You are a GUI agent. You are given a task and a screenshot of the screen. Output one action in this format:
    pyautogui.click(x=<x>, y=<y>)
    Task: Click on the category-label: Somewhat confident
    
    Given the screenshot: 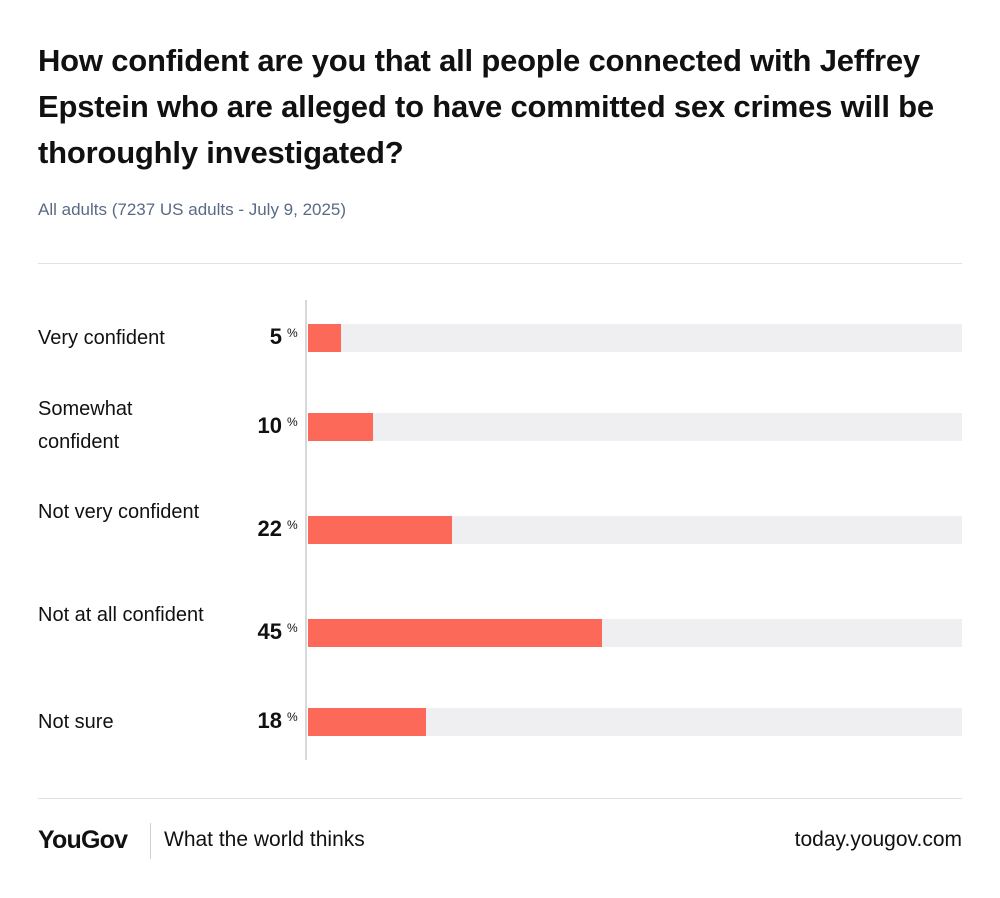 What is the action you would take?
    pyautogui.click(x=85, y=425)
    